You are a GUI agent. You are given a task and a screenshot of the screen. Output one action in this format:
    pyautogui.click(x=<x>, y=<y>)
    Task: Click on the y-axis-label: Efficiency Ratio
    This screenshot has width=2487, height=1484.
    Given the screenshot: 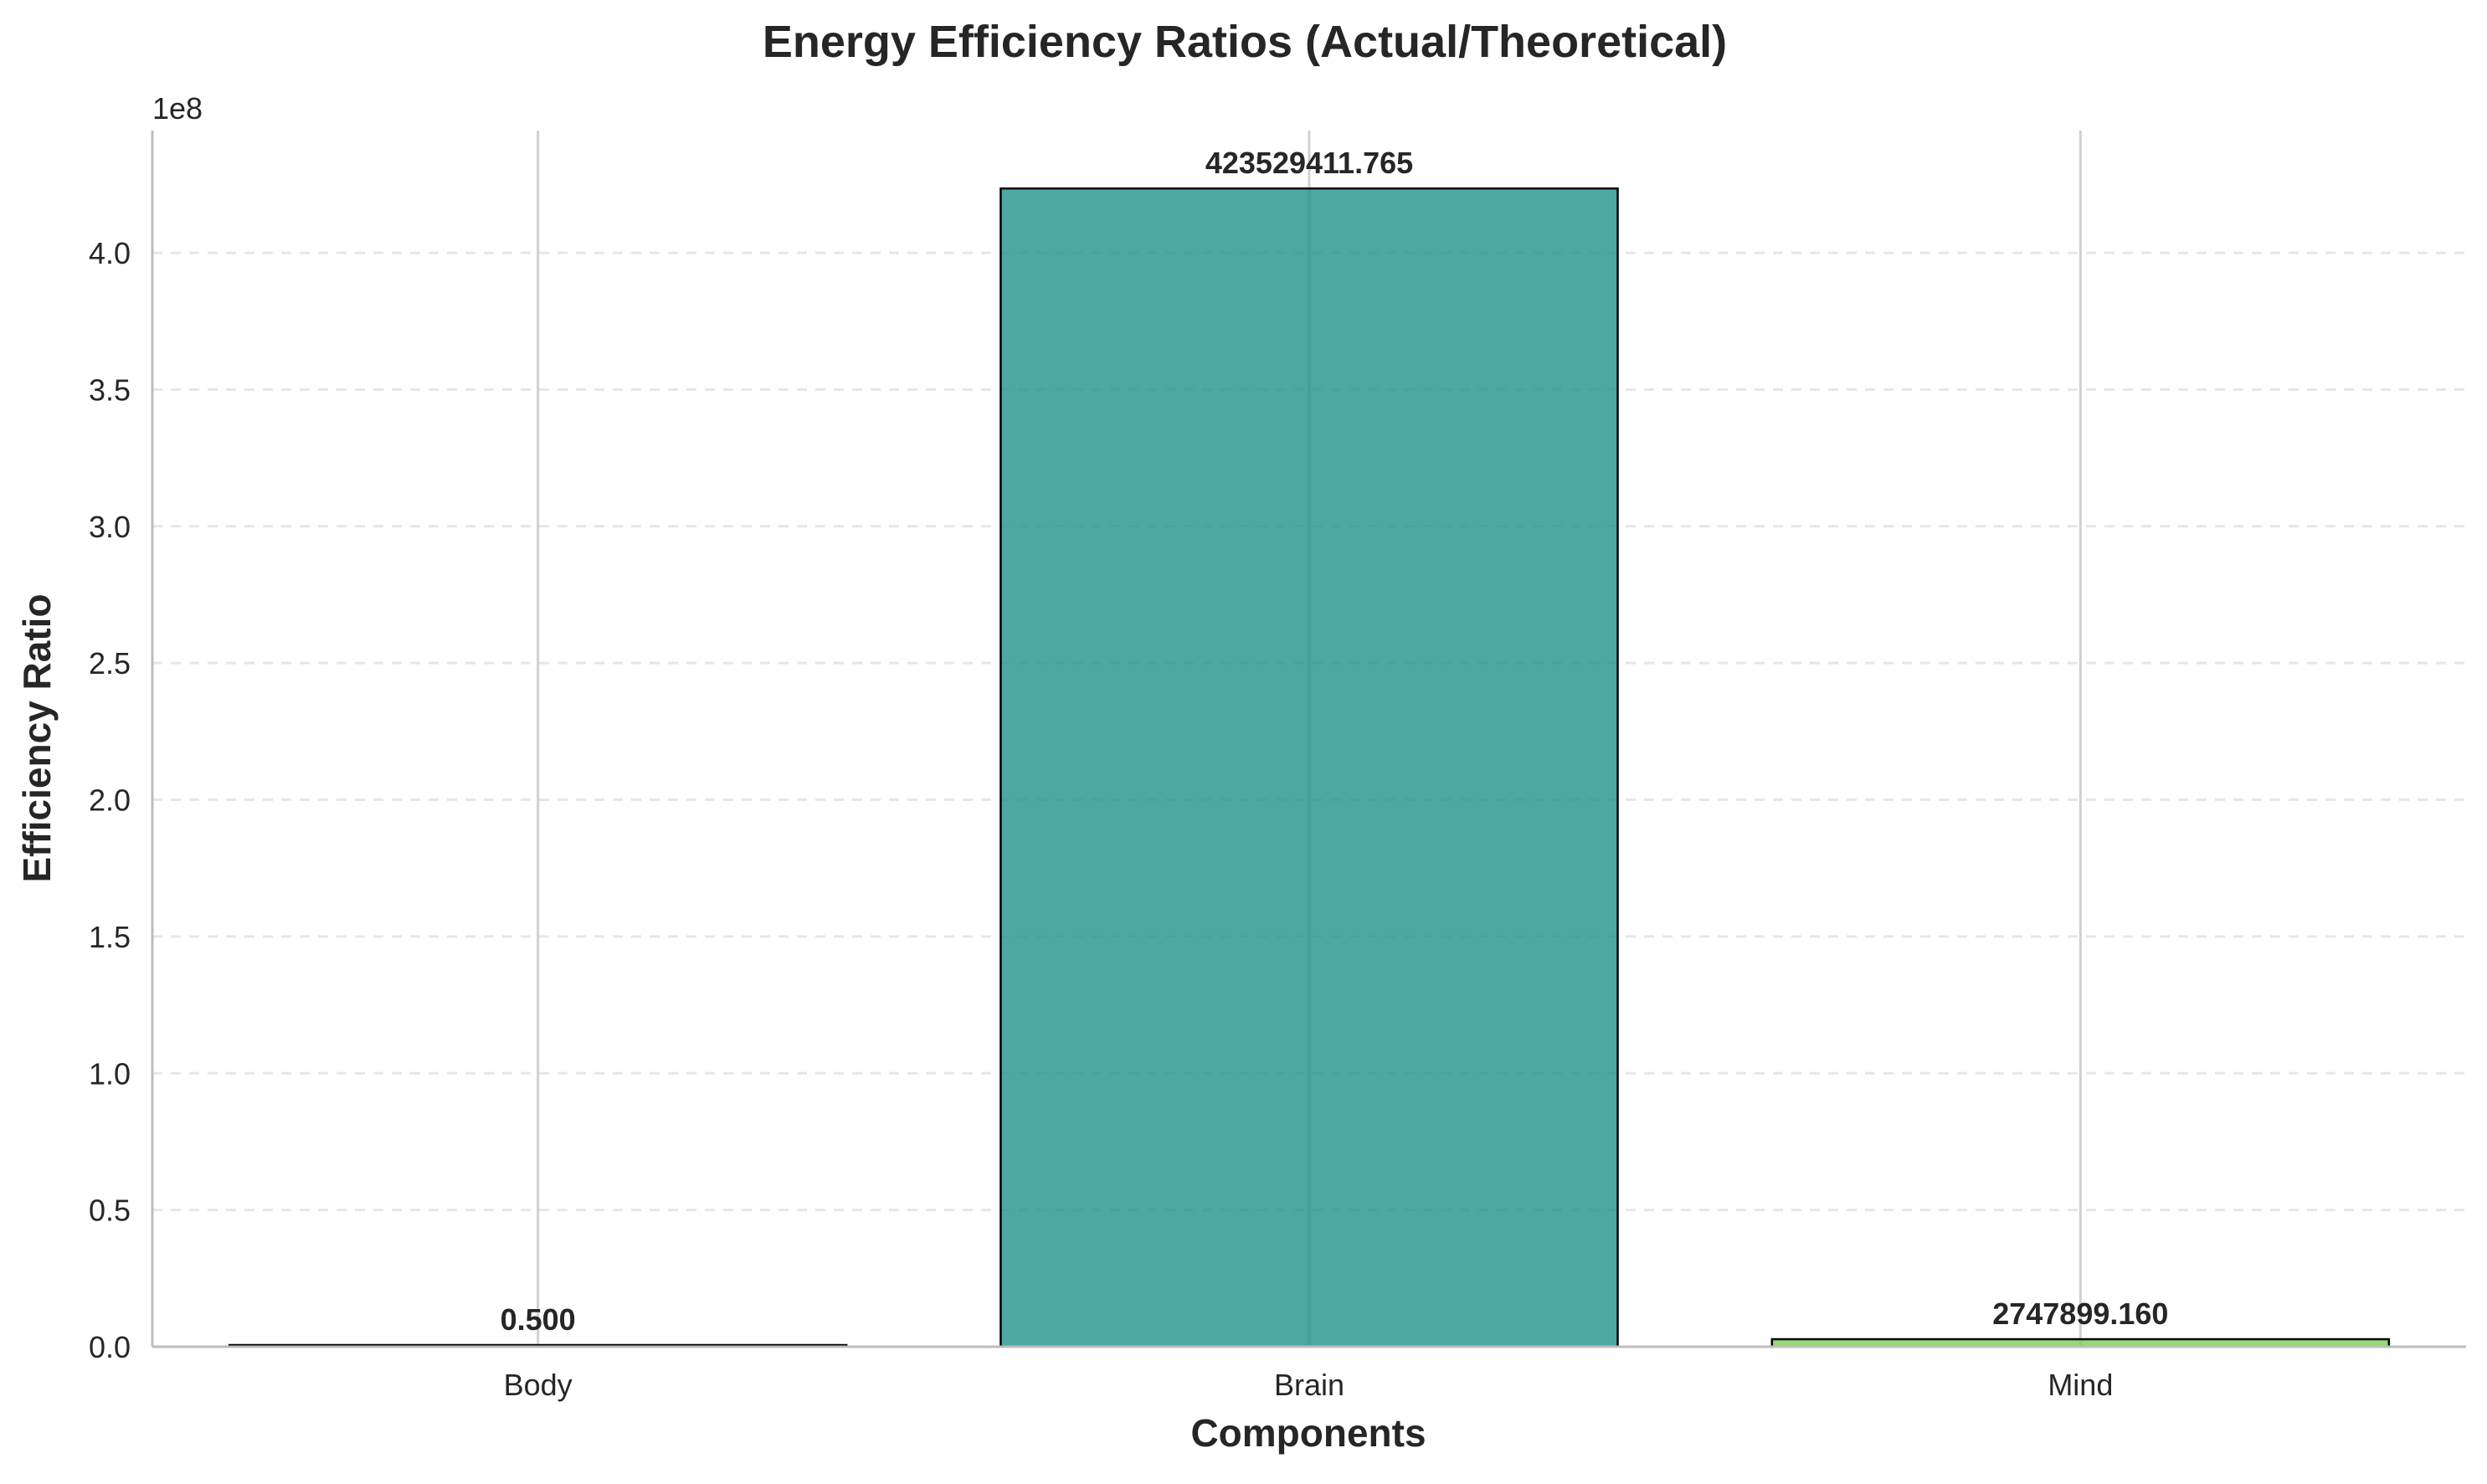 What is the action you would take?
    pyautogui.click(x=37, y=737)
    